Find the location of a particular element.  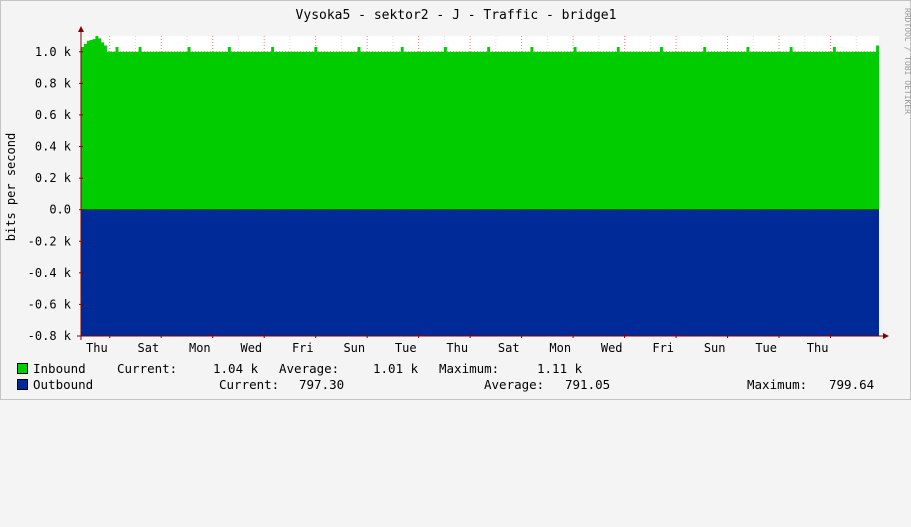

outbound-swatch is located at coordinates (22, 384).